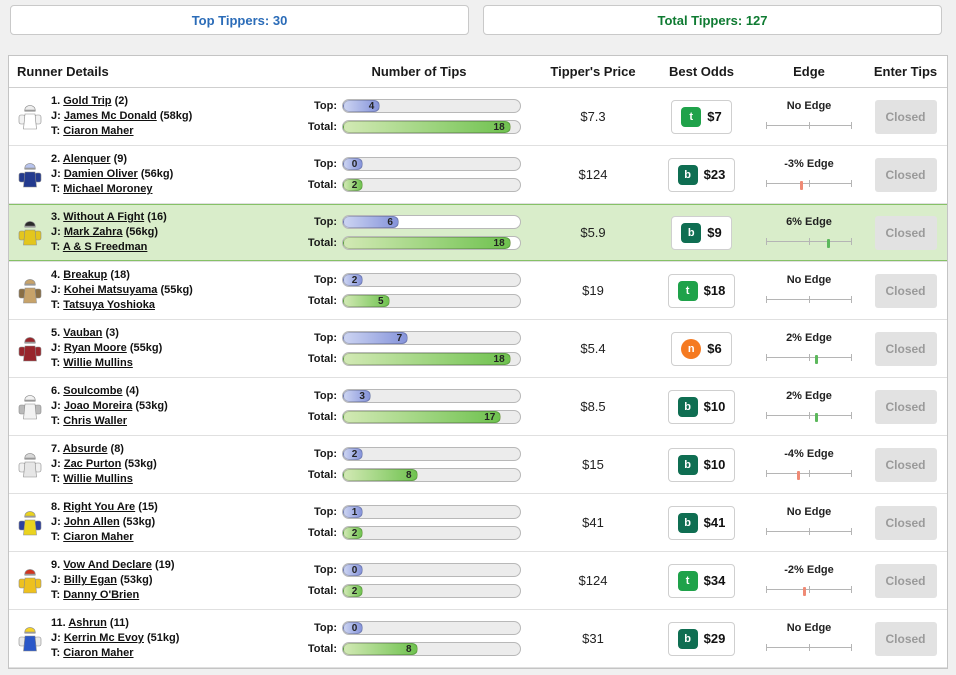 Image resolution: width=956 pixels, height=675 pixels. Describe the element at coordinates (714, 348) in the screenshot. I see `best-odds-value: $6` at that location.